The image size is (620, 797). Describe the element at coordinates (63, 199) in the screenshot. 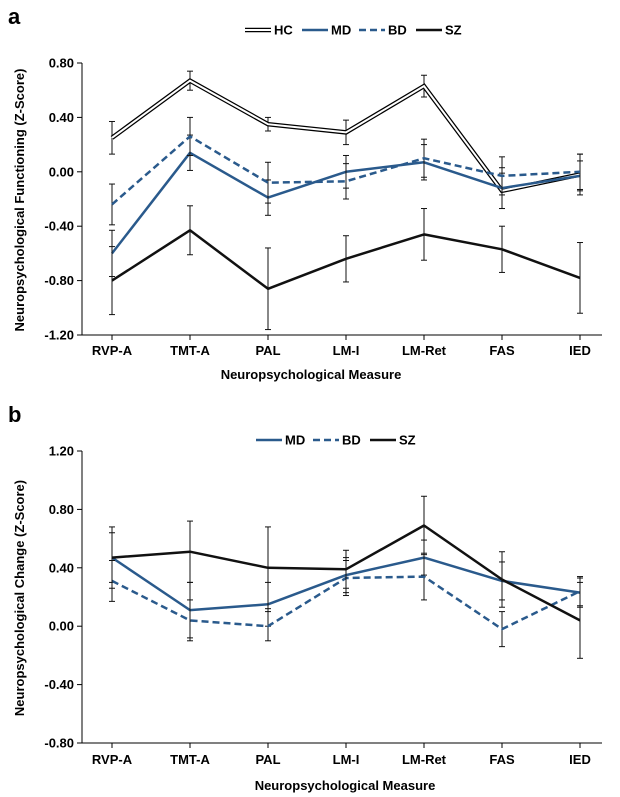

I see `panel-a-y-ticks: 0.80 0.40 0.00 -0.40 -0.80 -1.20` at that location.